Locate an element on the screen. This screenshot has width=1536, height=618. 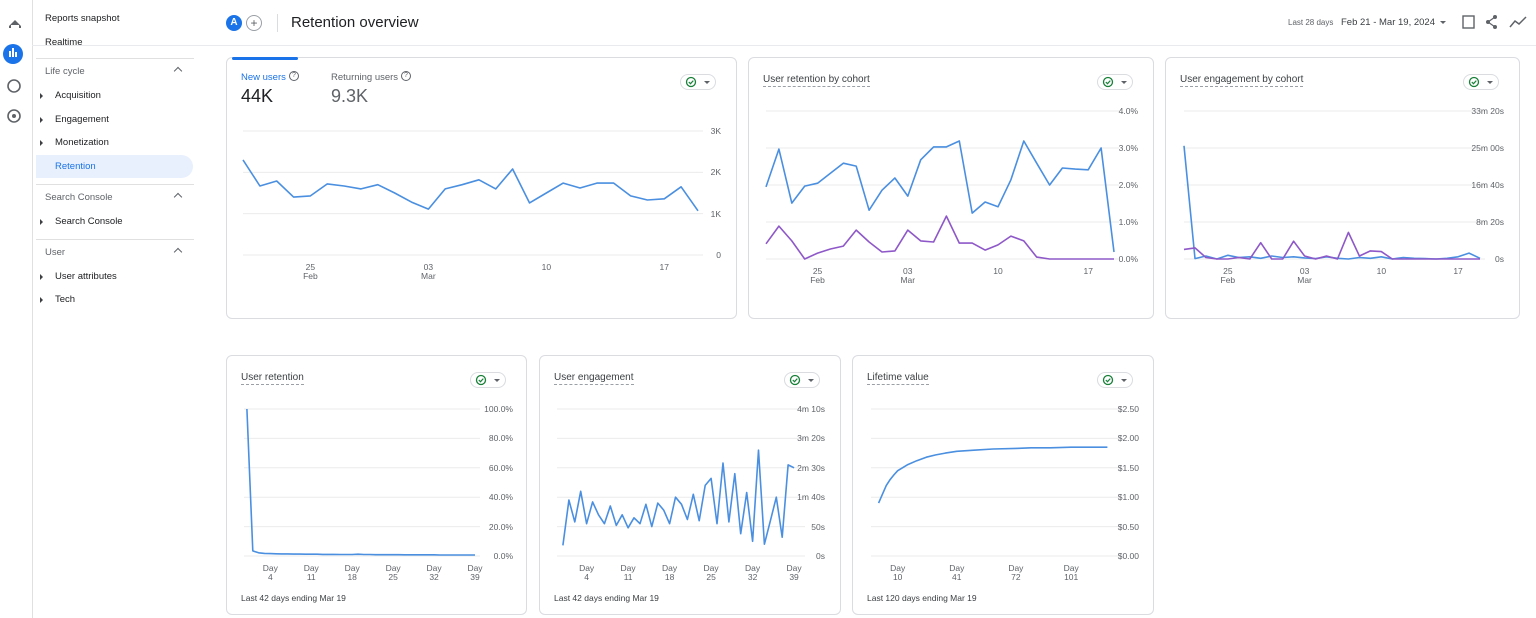
y-tick-label: 3m 20s is located at coordinates (811, 438).